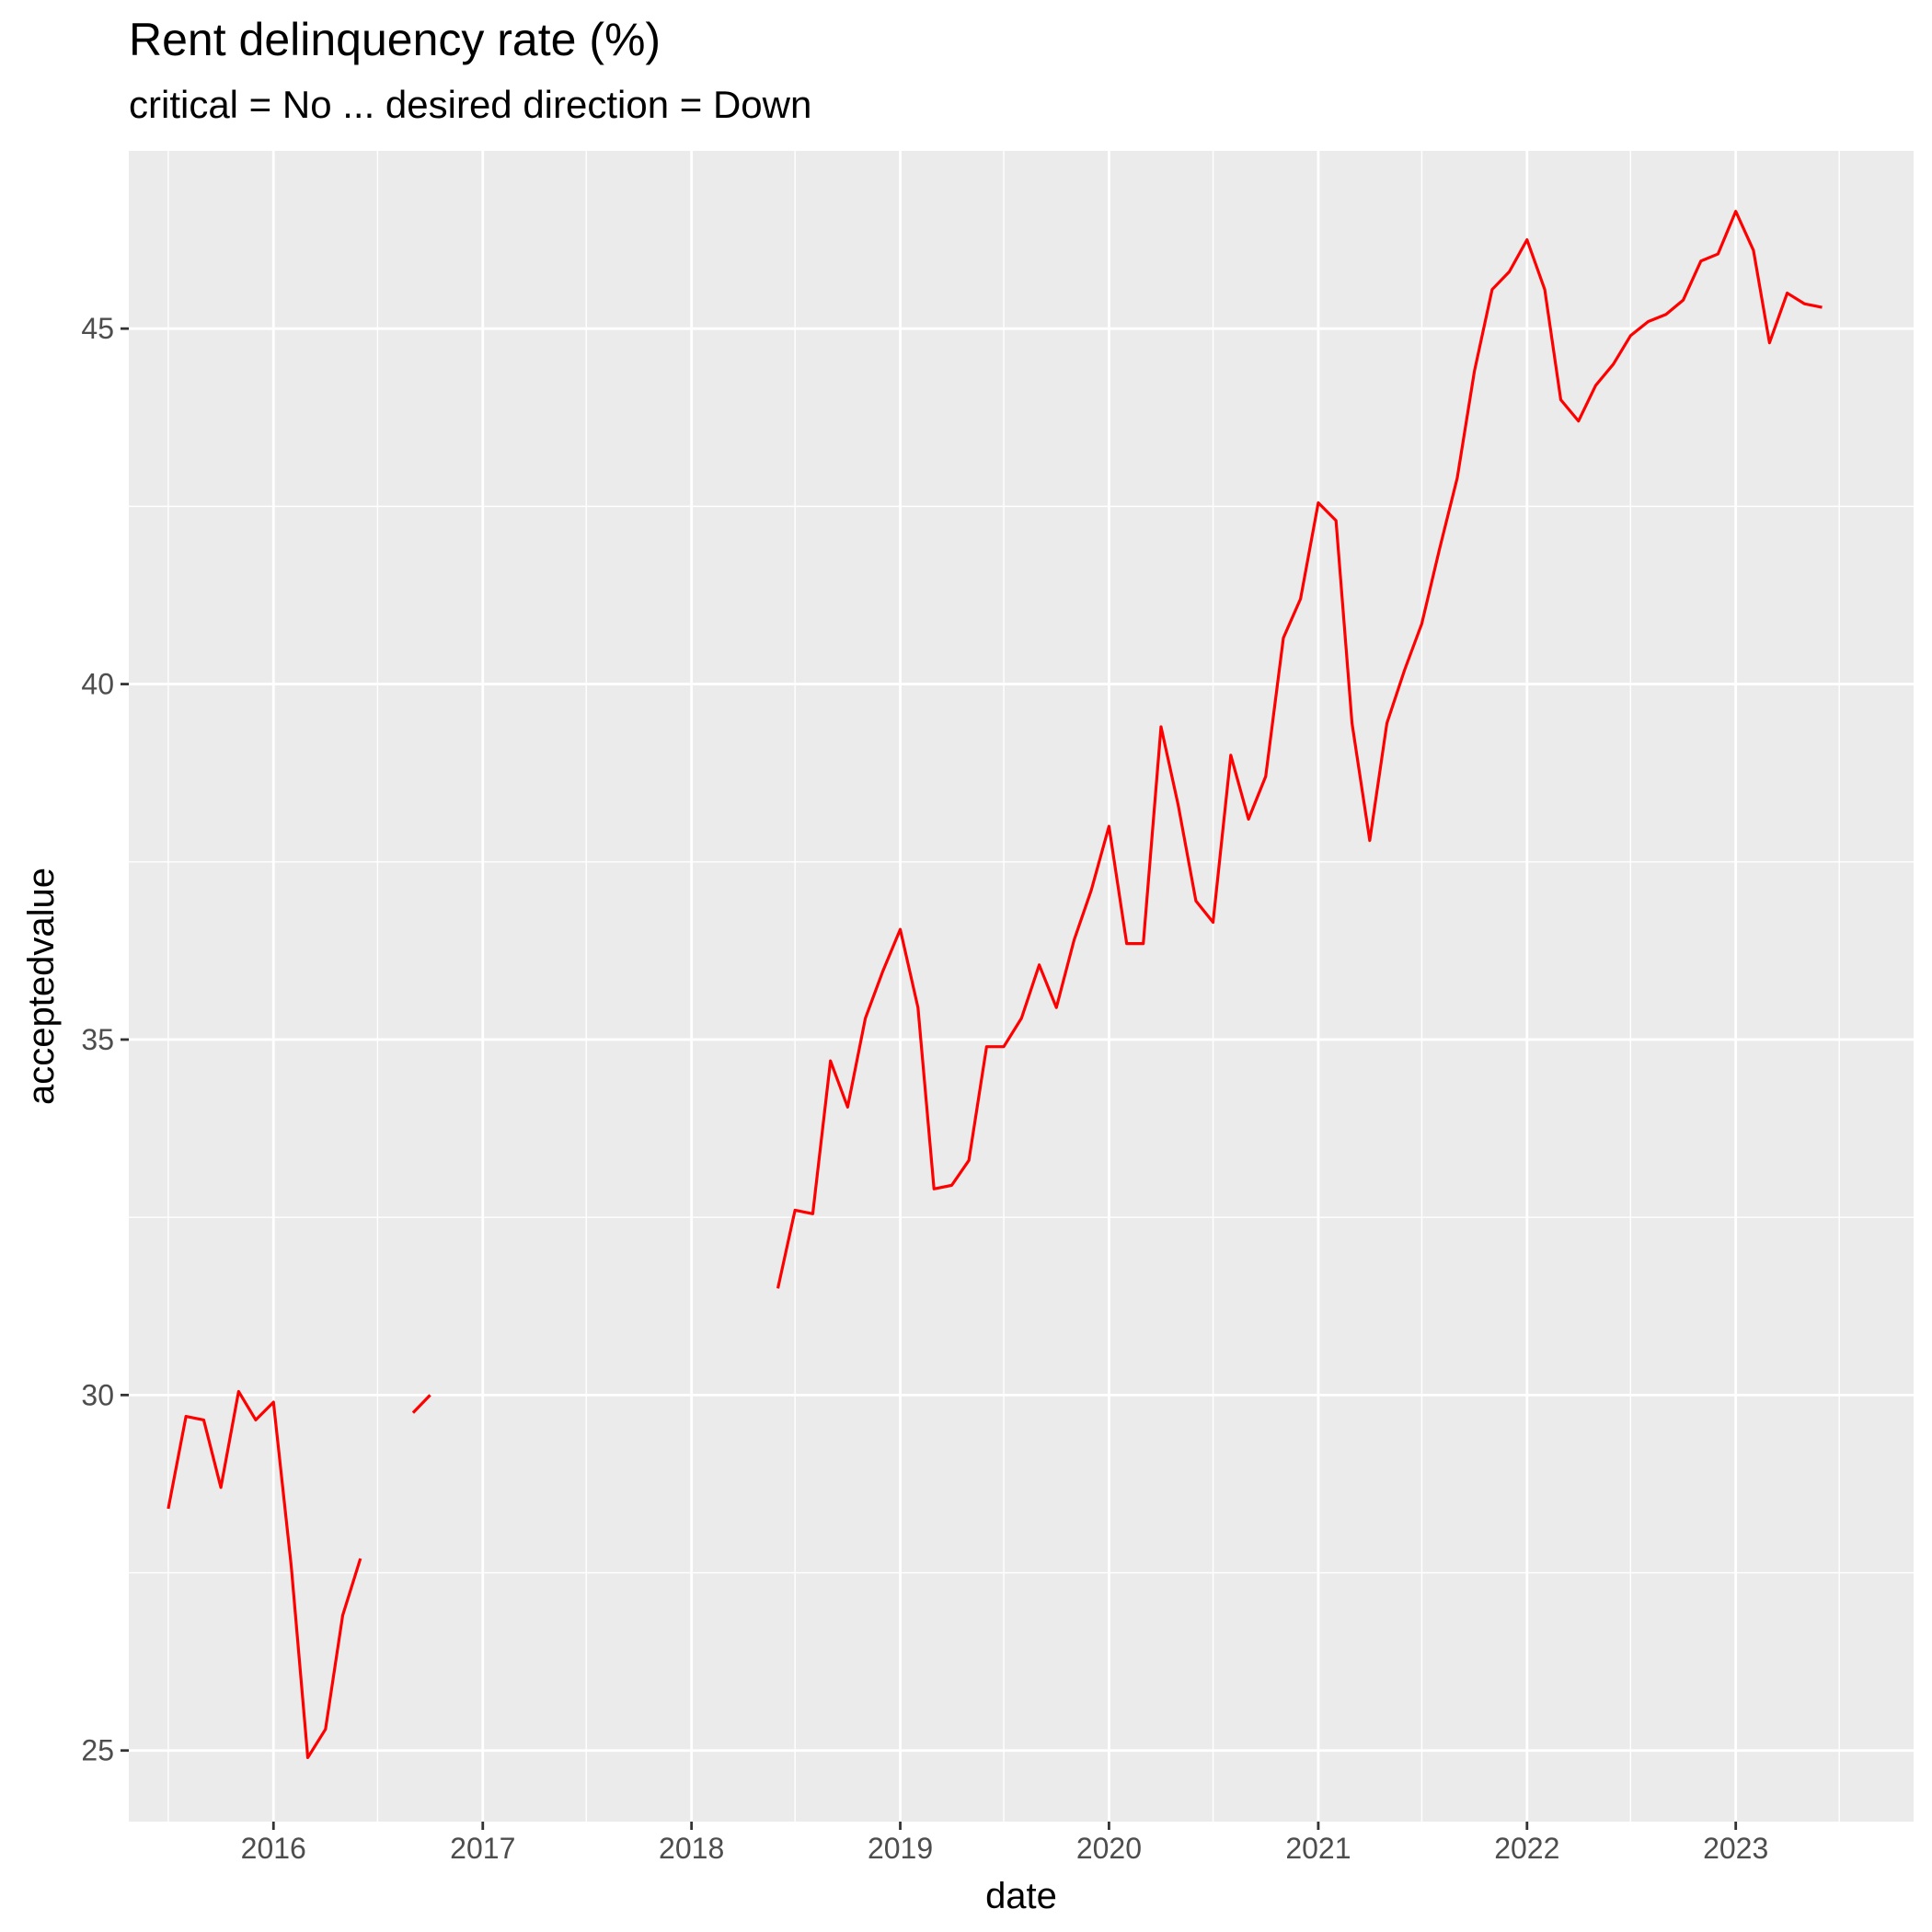 This screenshot has width=1932, height=1932. I want to click on x-tick-label: 2016, so click(273, 1848).